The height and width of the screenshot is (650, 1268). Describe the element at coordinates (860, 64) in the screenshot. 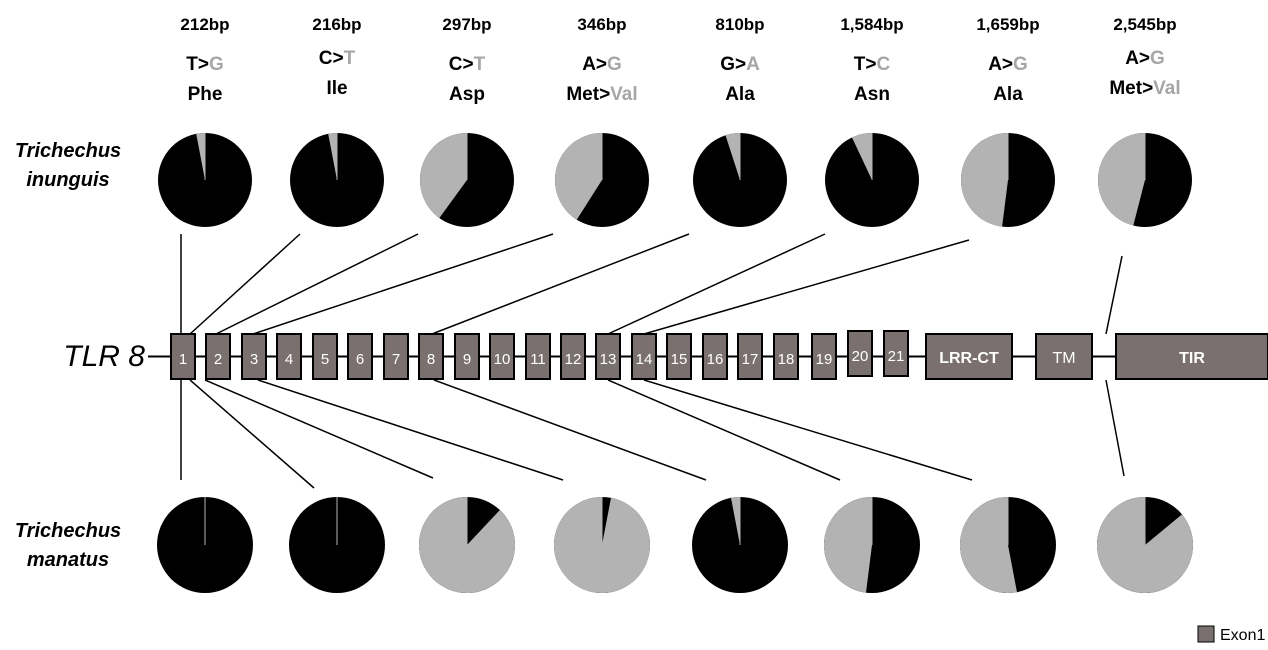

I see `snp-ref-5: T` at that location.